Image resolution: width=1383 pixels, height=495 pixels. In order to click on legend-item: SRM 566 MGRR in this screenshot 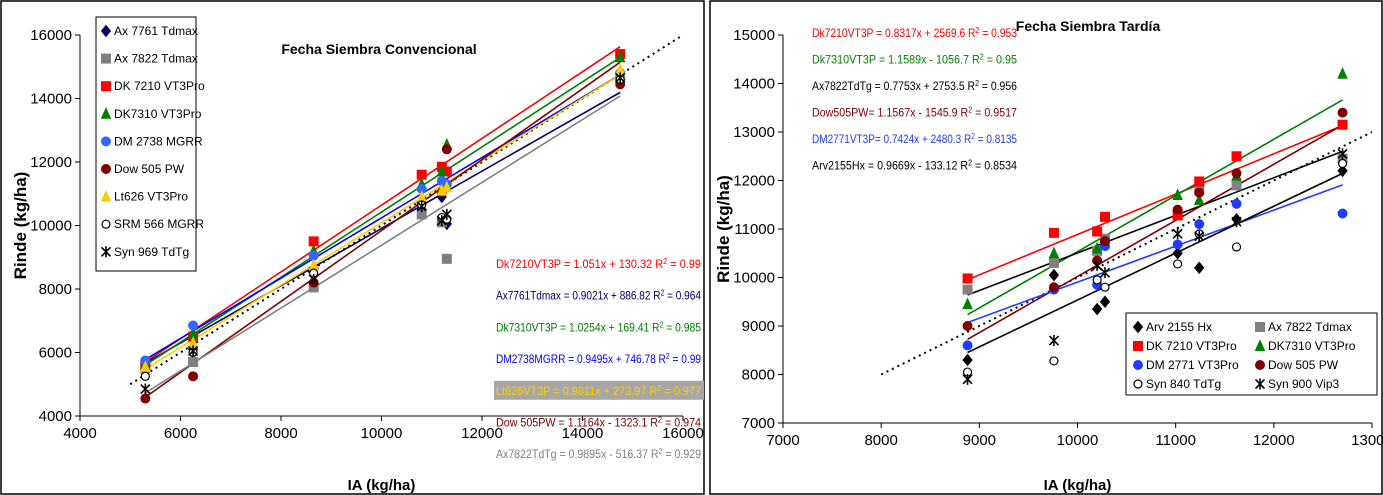, I will do `click(152, 224)`.